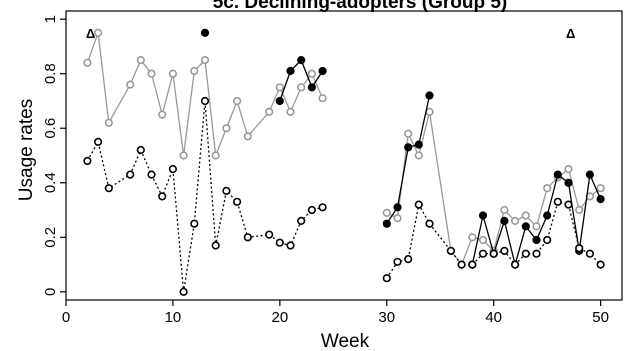 The image size is (627, 351). I want to click on x-tick-label: 40, so click(493, 317).